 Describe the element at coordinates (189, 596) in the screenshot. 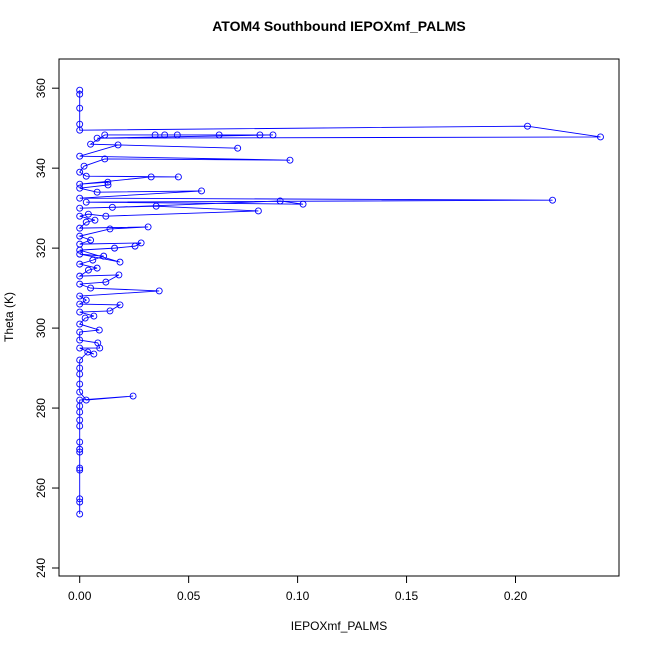

I see `x-tick-label: 0.05` at that location.